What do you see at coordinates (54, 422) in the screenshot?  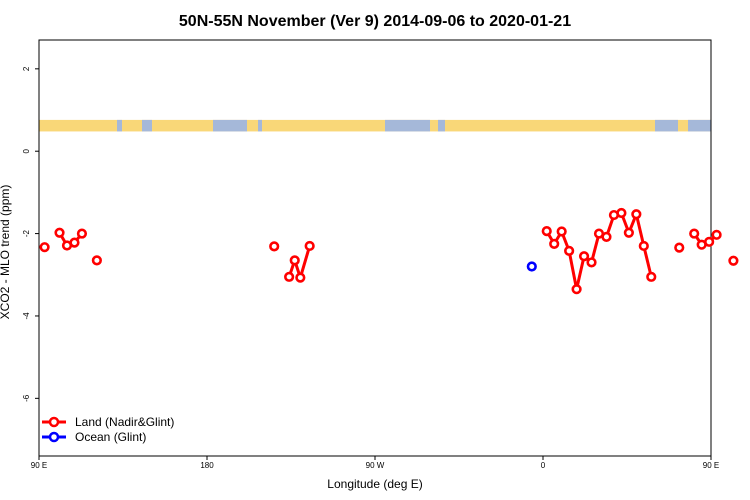 I see `legend-swatch-land-marker` at bounding box center [54, 422].